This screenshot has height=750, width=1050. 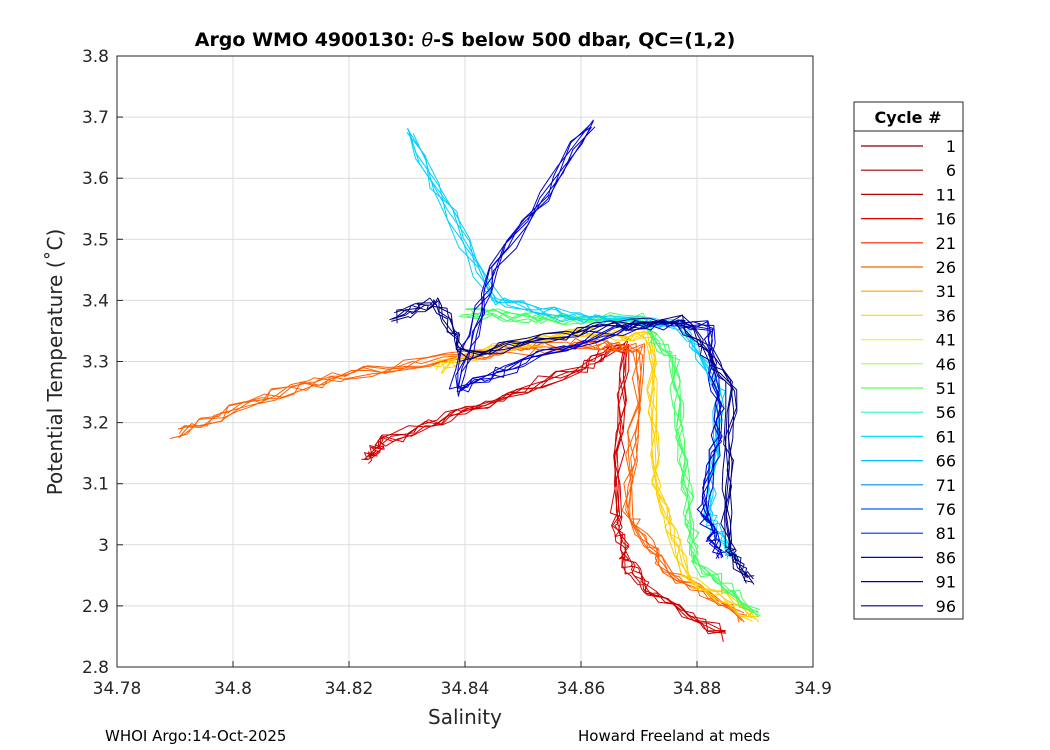 What do you see at coordinates (946, 582) in the screenshot?
I see `legend-label: 91` at bounding box center [946, 582].